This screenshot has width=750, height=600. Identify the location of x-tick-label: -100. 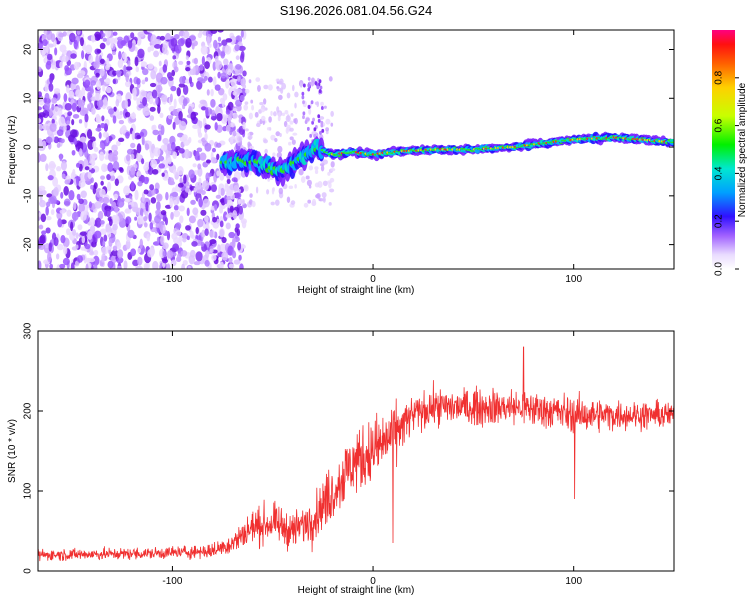
(172, 581).